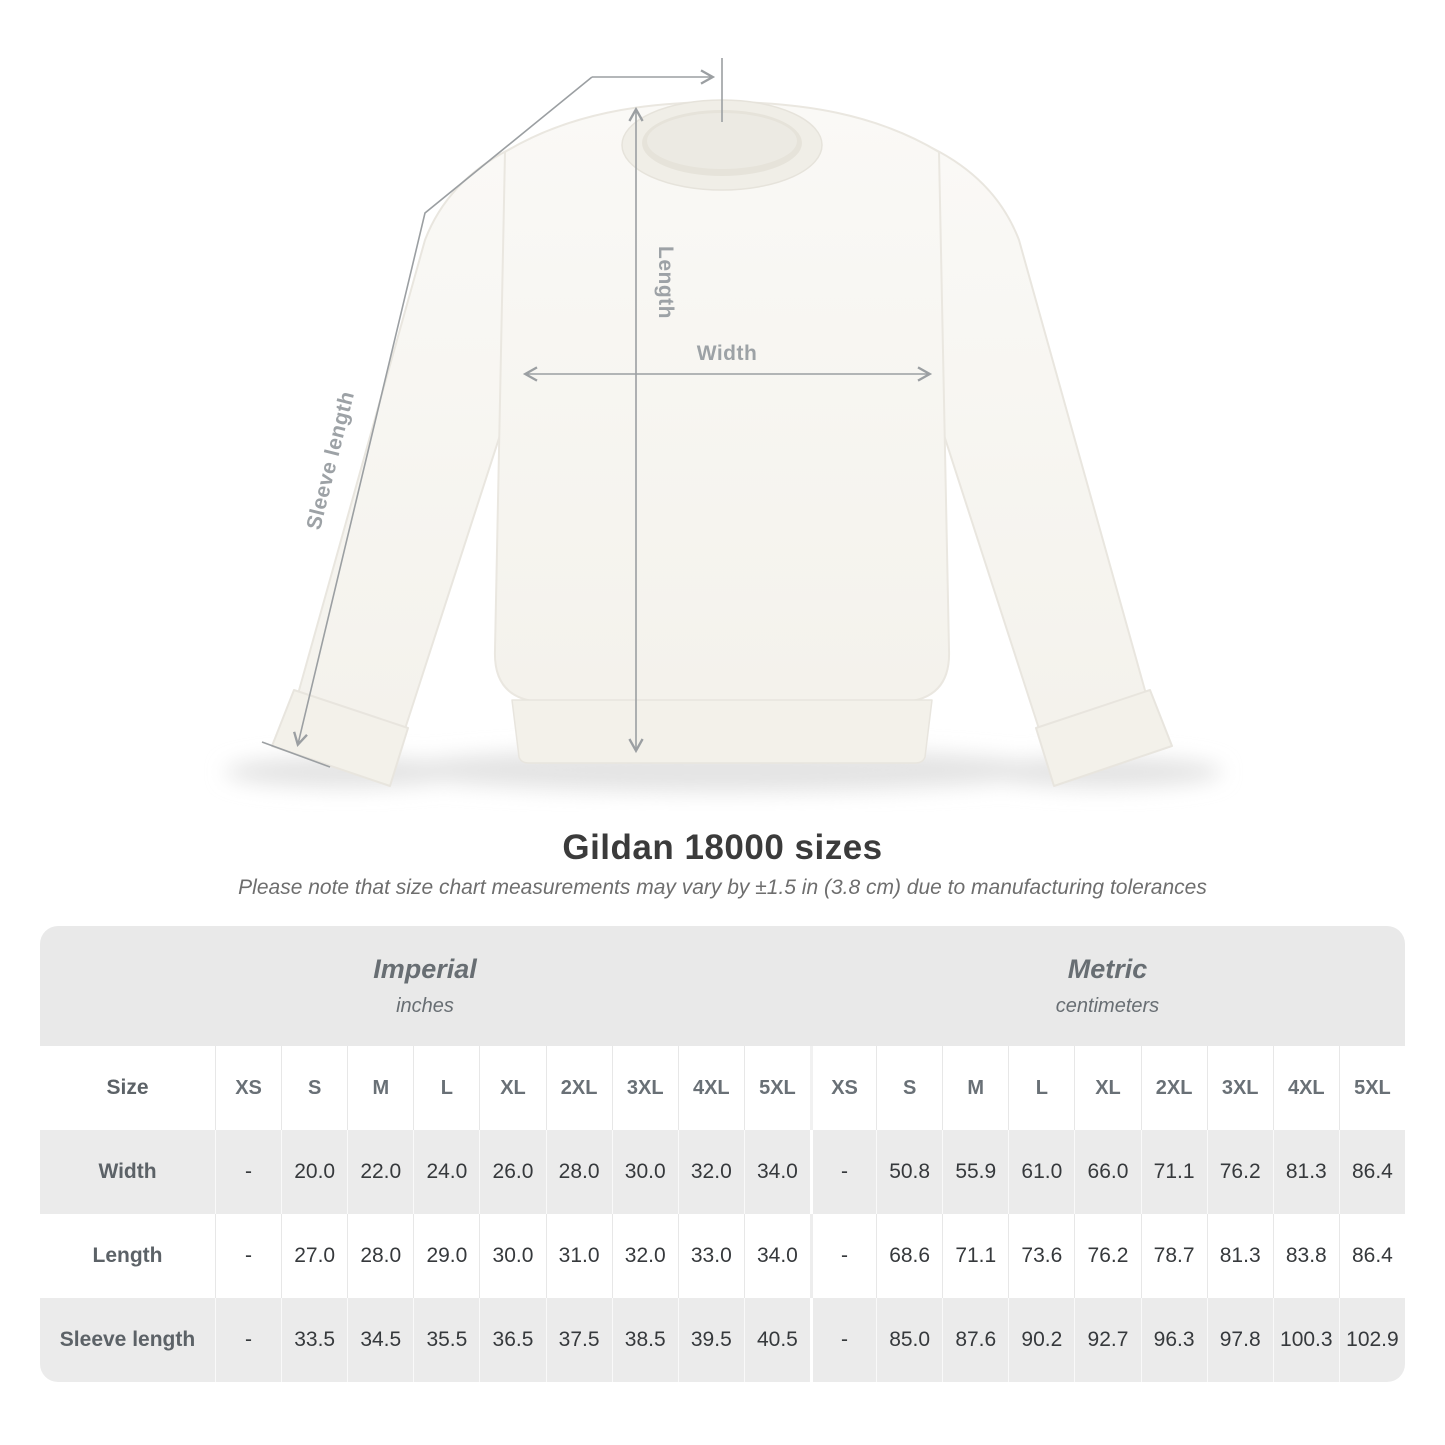 This screenshot has height=1445, width=1445. I want to click on value-cell: 26.0, so click(512, 1172).